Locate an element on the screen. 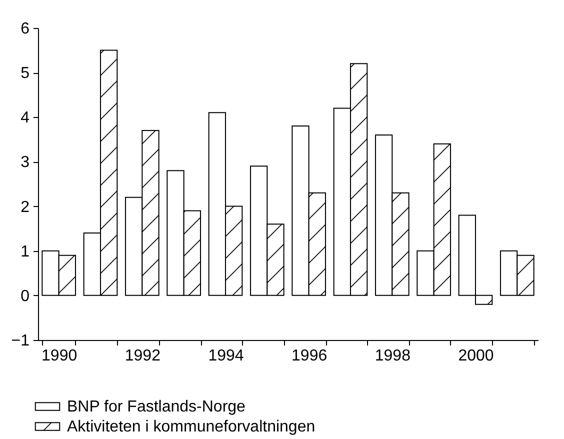  legend-label: BNP for Fastlands-Norge is located at coordinates (156, 407).